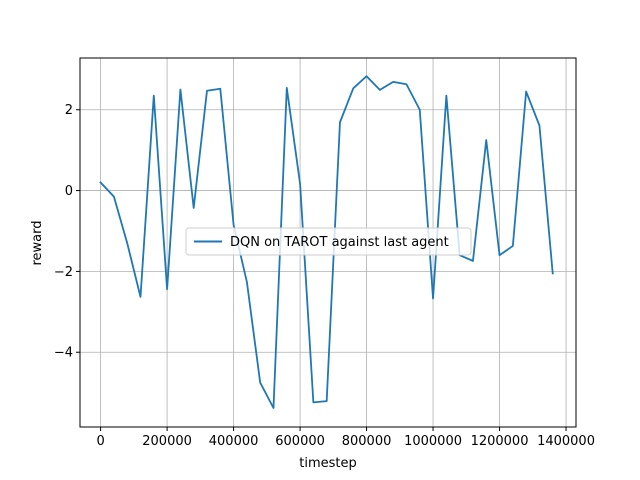  I want to click on x-tick-label: 400000, so click(234, 441).